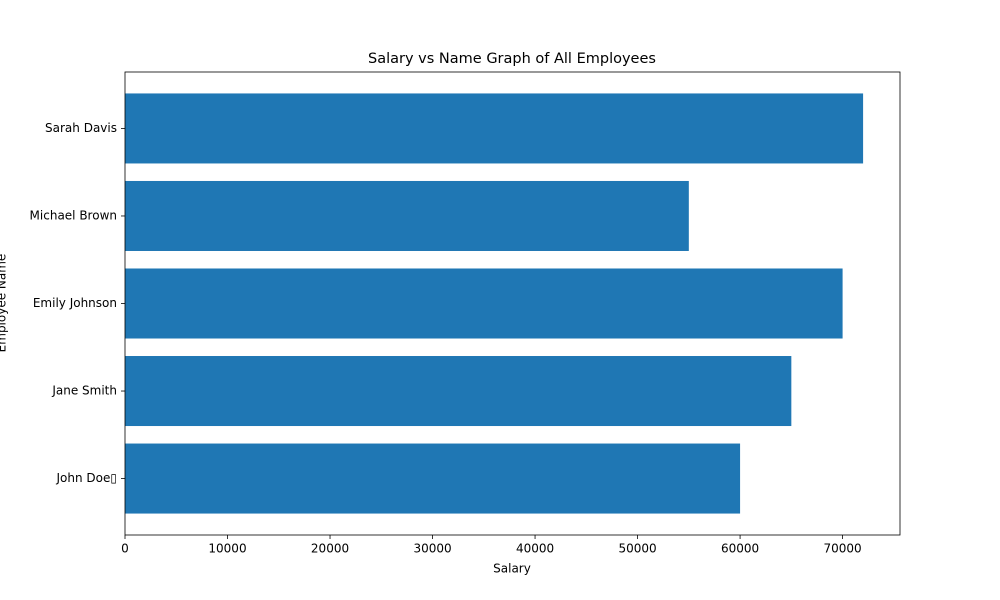  What do you see at coordinates (637, 549) in the screenshot?
I see `x-tick-label: 50000` at bounding box center [637, 549].